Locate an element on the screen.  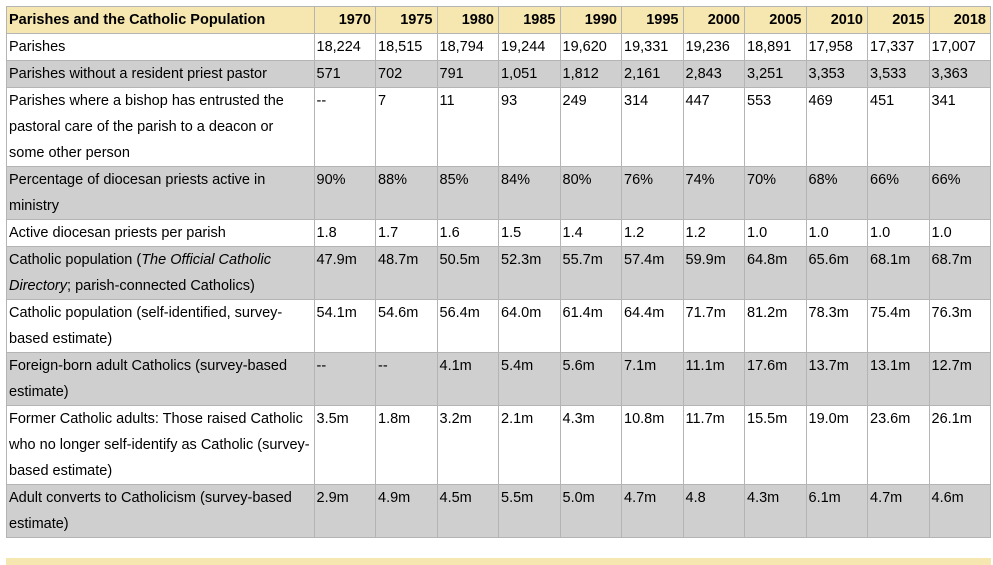
value-cell: 4.5m is located at coordinates (467, 511).